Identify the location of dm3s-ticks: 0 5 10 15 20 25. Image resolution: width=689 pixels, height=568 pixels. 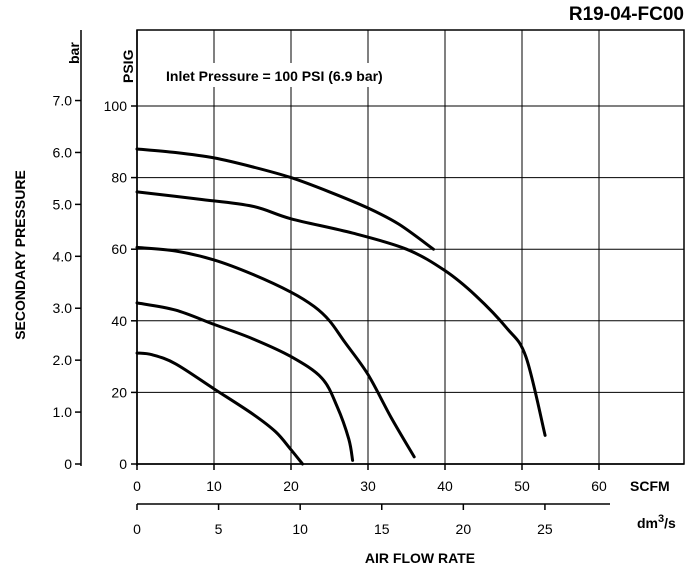
(343, 520).